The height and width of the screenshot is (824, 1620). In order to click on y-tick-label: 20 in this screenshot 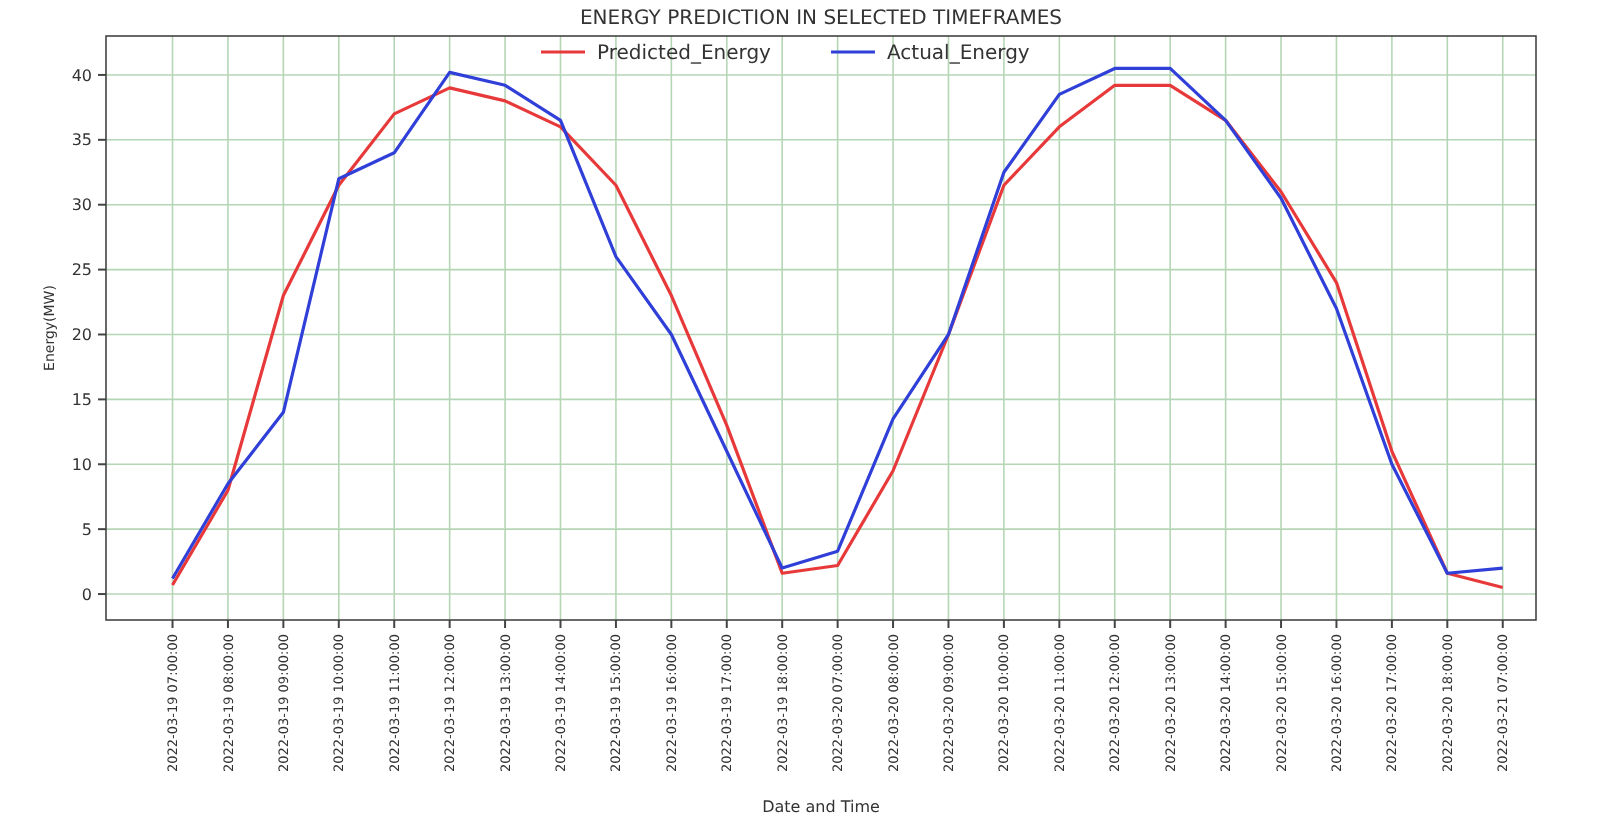, I will do `click(81, 335)`.